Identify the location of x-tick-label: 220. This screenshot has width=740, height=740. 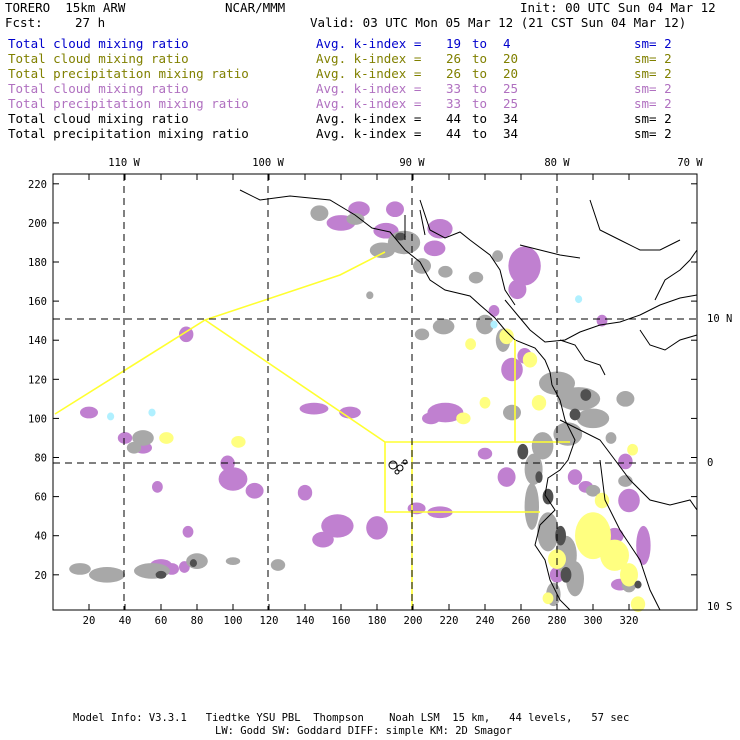
(449, 621).